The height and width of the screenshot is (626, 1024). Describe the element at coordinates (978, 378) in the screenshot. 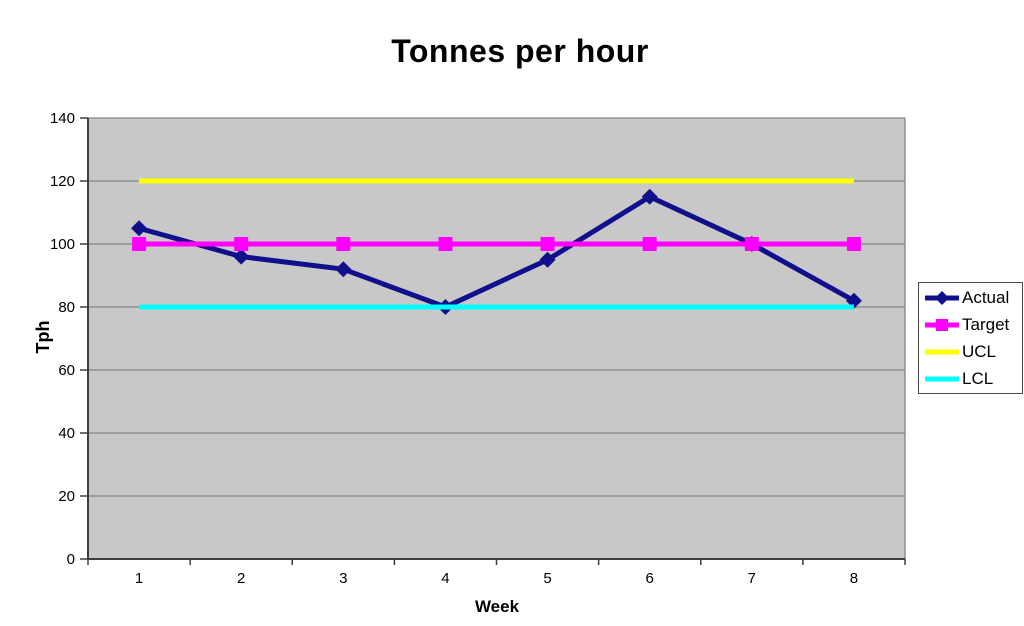

I see `legend-label-lcl: LCL` at that location.